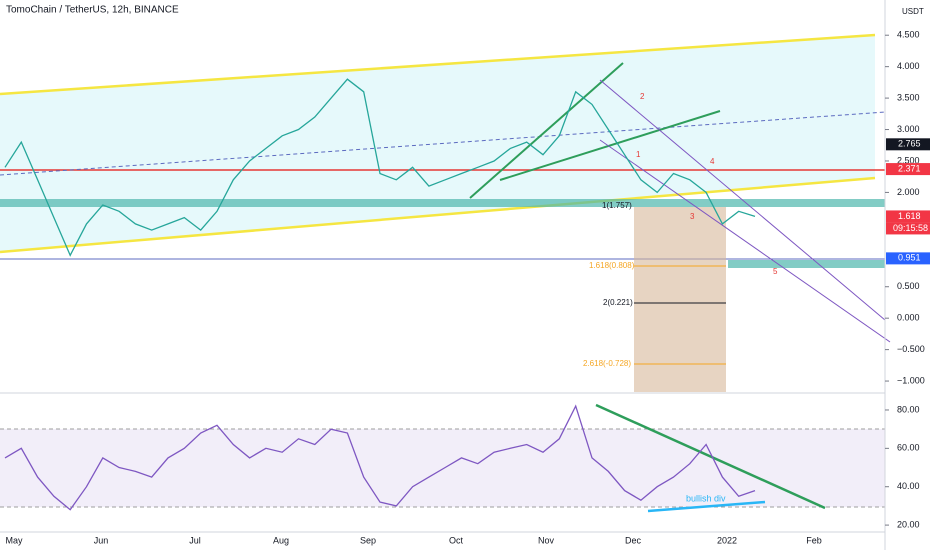  Describe the element at coordinates (456, 540) in the screenshot. I see `x-tick-label: Oct` at that location.